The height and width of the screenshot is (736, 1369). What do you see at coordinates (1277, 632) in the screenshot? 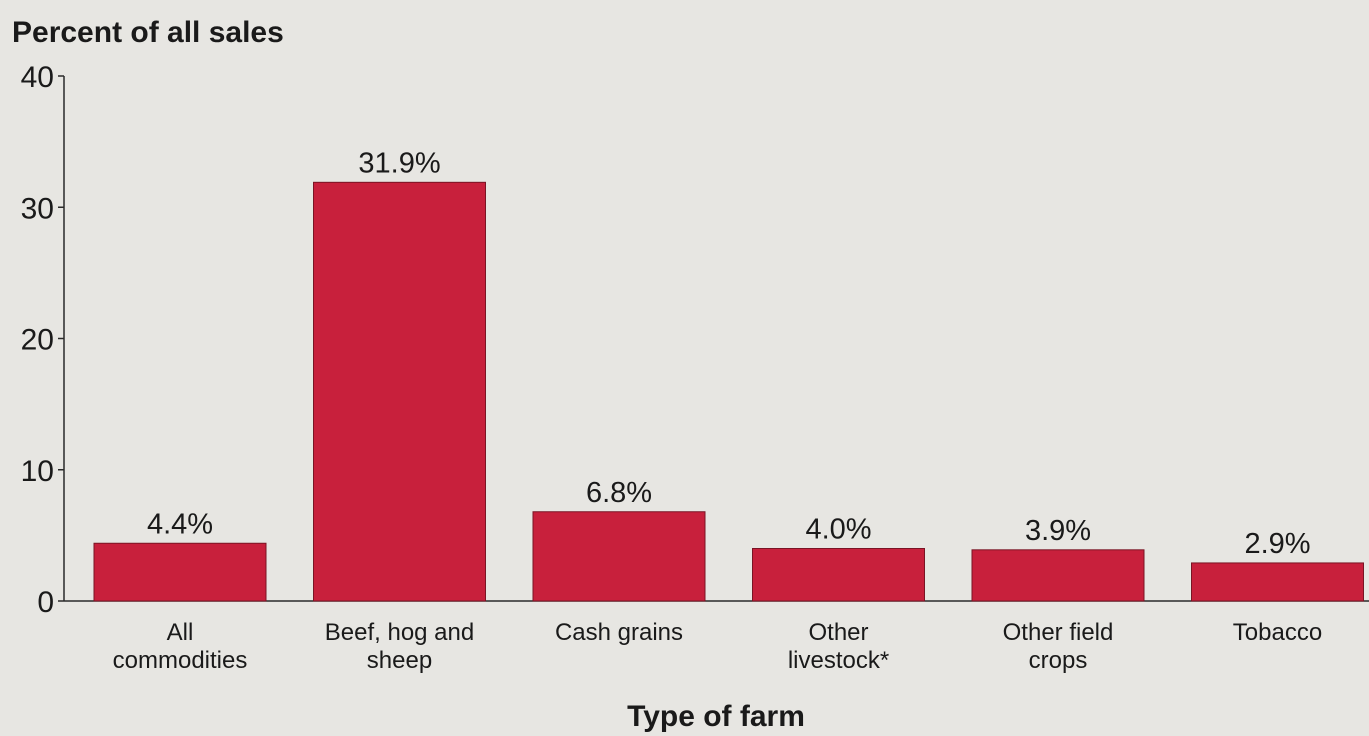
I see `x-category-label: Tobacco` at bounding box center [1277, 632].